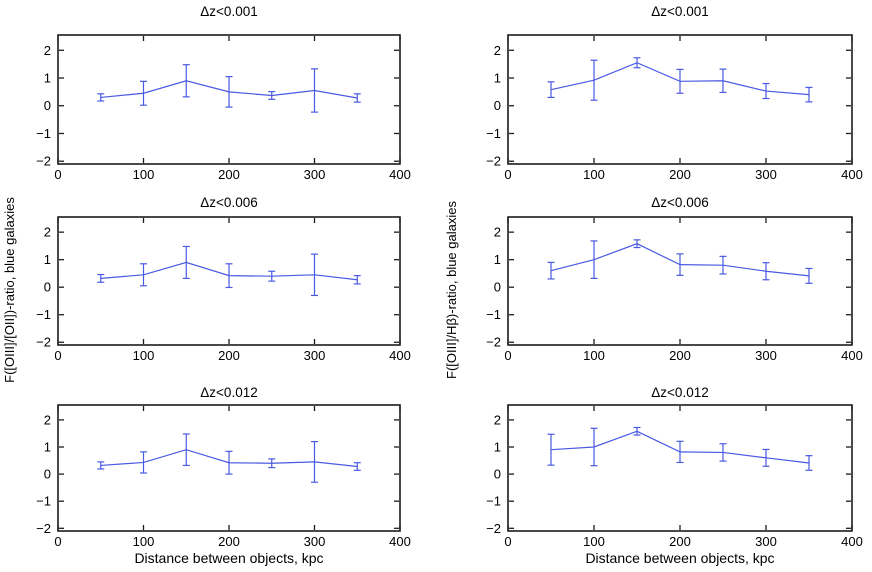  What do you see at coordinates (228, 392) in the screenshot?
I see `panel-title: Δz<0.012` at bounding box center [228, 392].